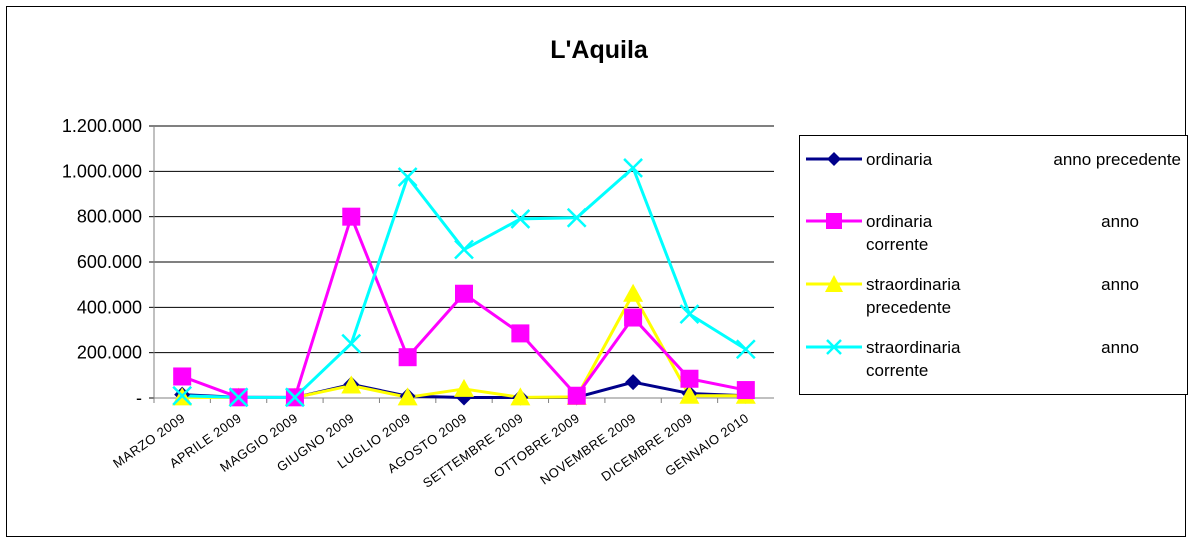 The height and width of the screenshot is (541, 1190). Describe the element at coordinates (909, 307) in the screenshot. I see `legend-label-line2: precedente` at that location.